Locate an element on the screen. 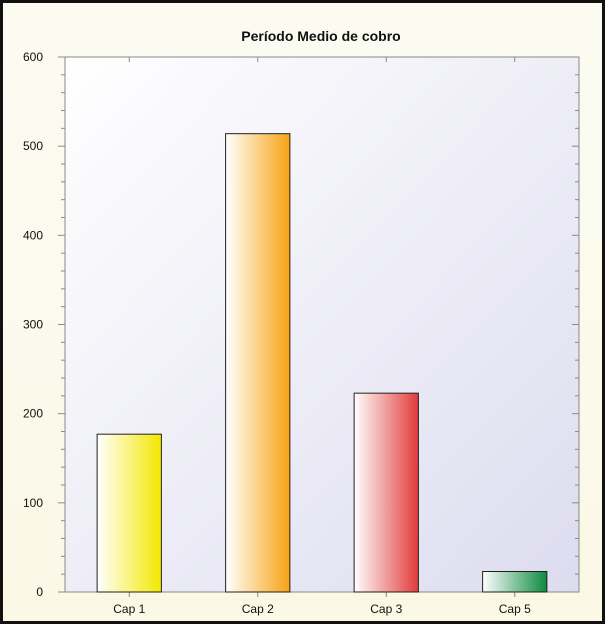 The width and height of the screenshot is (605, 627). y-tick-label: 500 is located at coordinates (33, 146).